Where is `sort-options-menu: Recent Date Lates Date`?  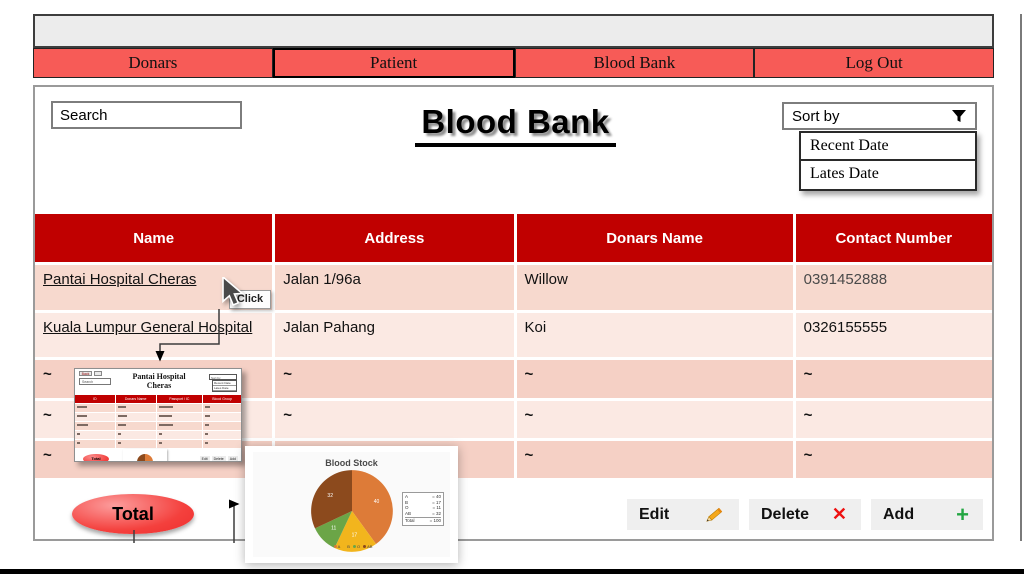 sort-options-menu: Recent Date Lates Date is located at coordinates (888, 161).